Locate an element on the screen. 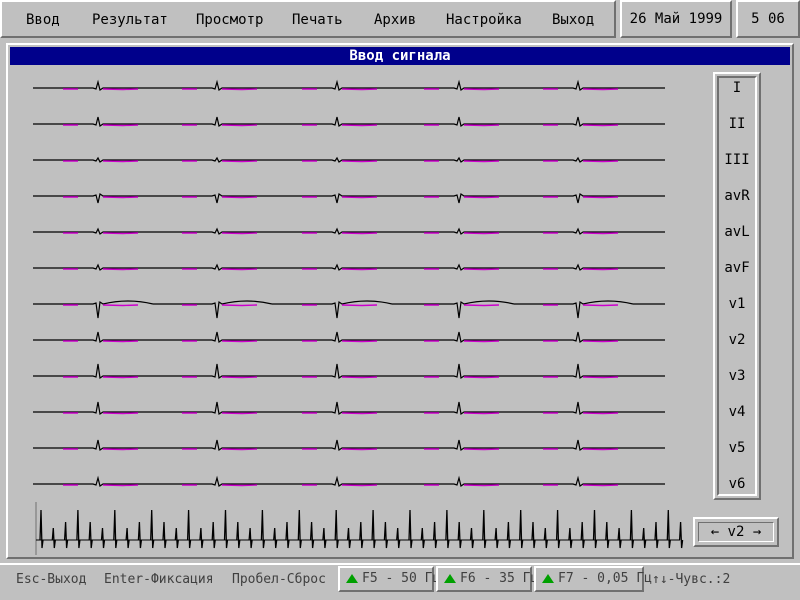  ecg-trace-v4 is located at coordinates (349, 408).